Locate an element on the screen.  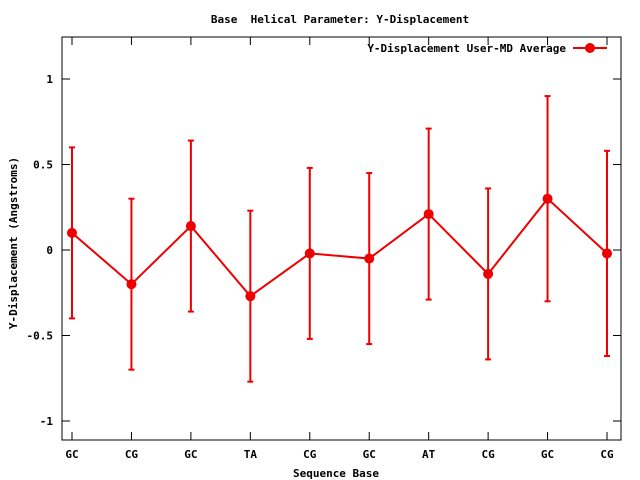
x-tick-label: TA is located at coordinates (251, 454).